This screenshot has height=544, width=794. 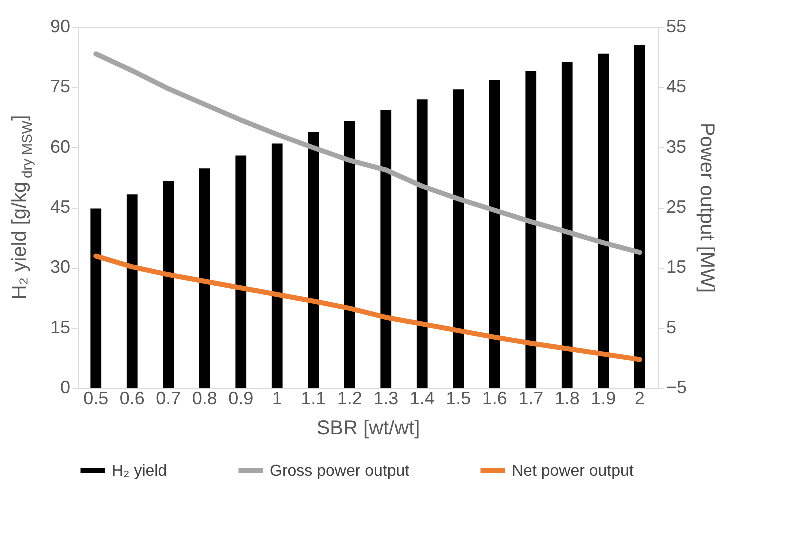 I want to click on x-tick-label: 1.8, so click(x=567, y=398).